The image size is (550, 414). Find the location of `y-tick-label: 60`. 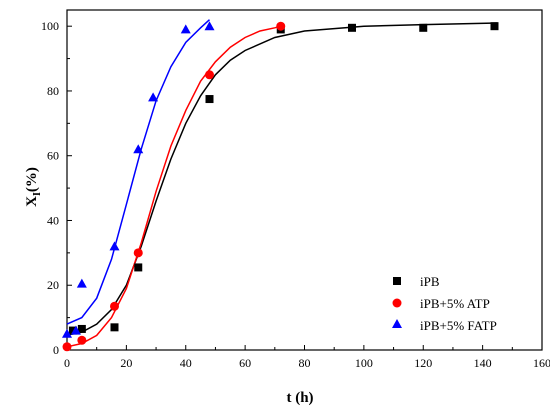

y-tick-label: 60 is located at coordinates (53, 156).